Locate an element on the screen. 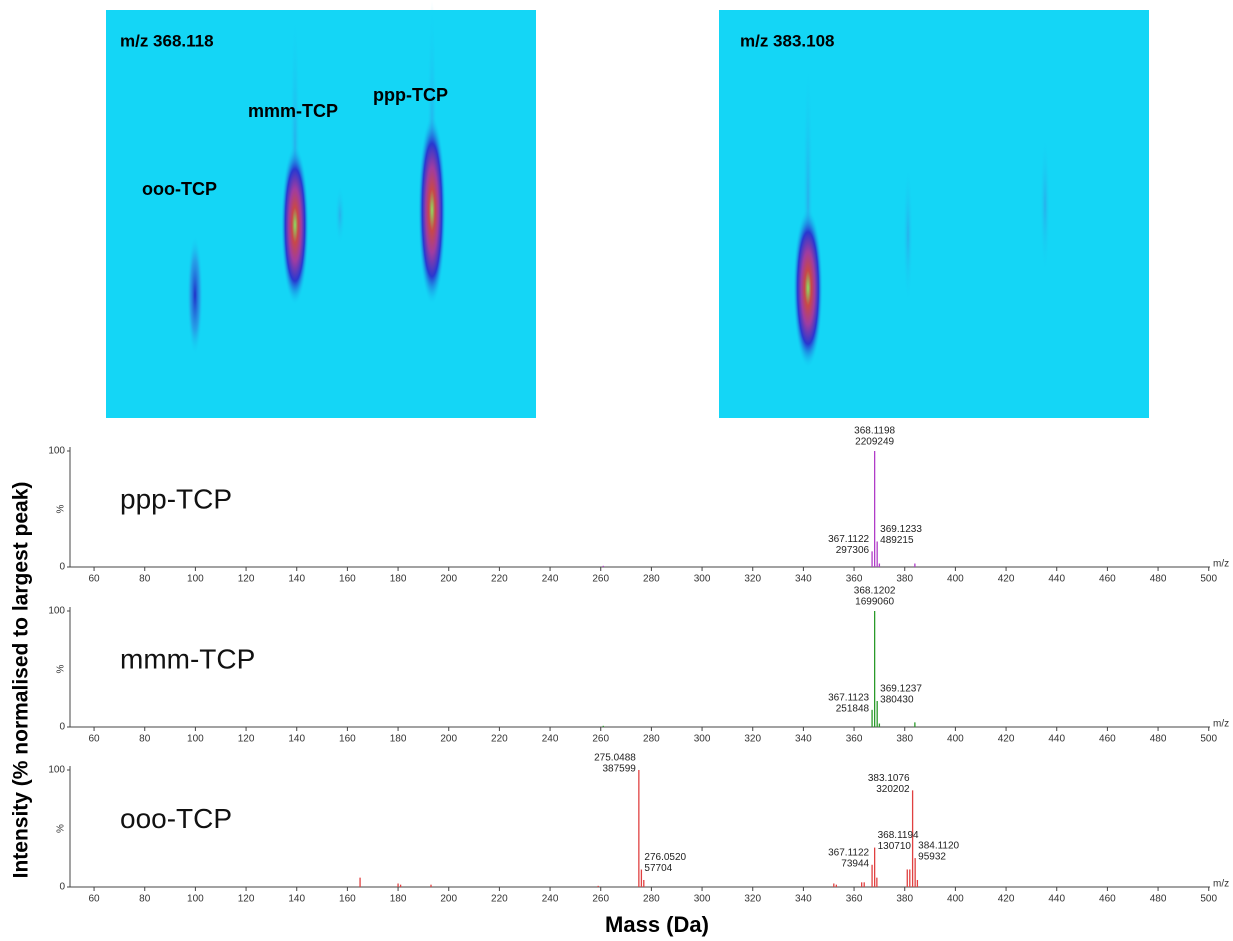 The height and width of the screenshot is (941, 1233). peak-mz-label: 275.0488 is located at coordinates (615, 758).